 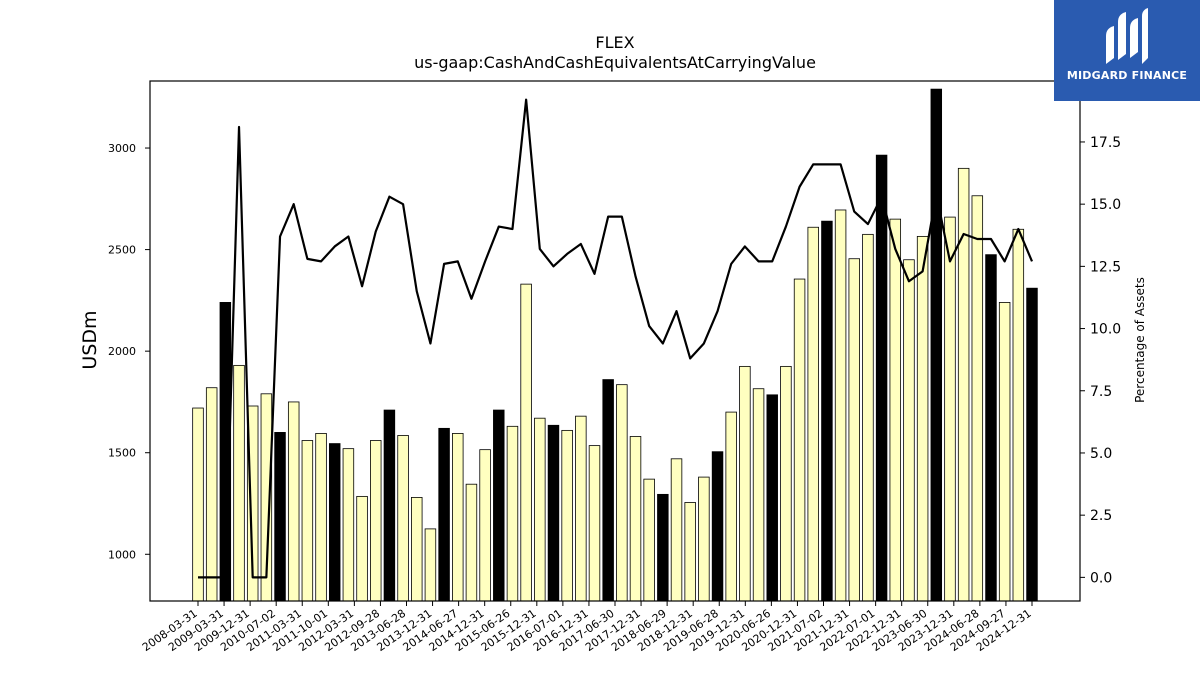 What do you see at coordinates (1105, 267) in the screenshot?
I see `y2-tick-label: 12.5` at bounding box center [1105, 267].